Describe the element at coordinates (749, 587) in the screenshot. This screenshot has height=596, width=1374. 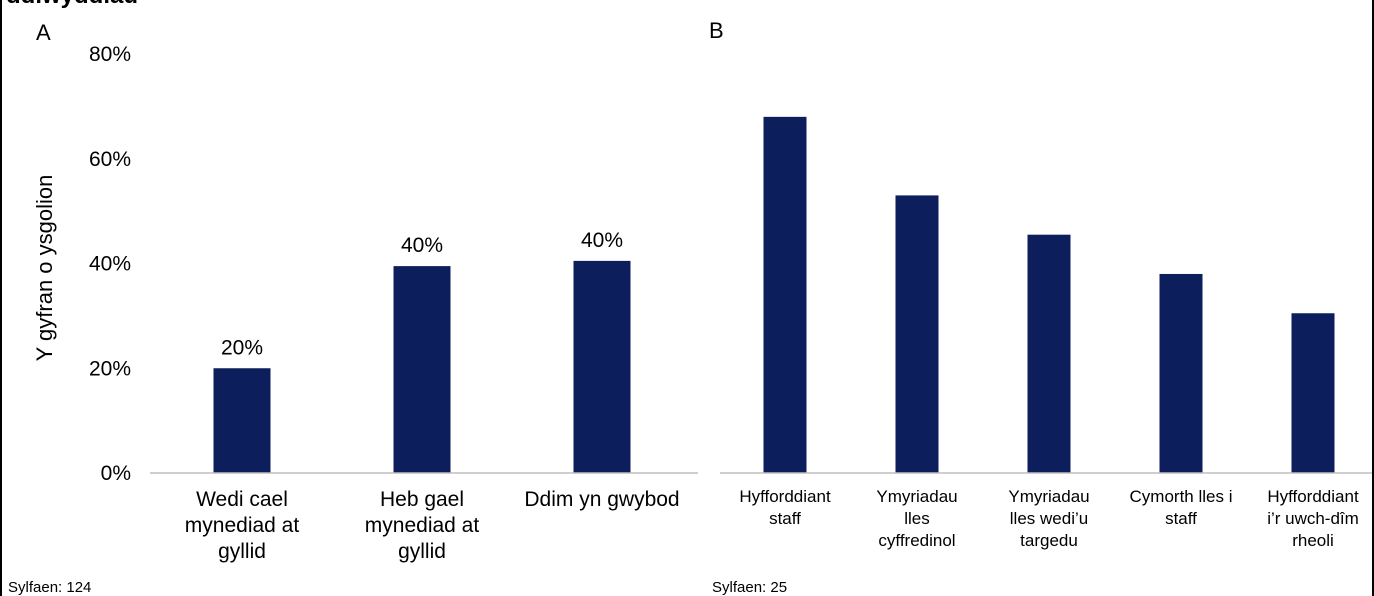
I see `panel-b-footnote: Sylfaen: 25` at that location.